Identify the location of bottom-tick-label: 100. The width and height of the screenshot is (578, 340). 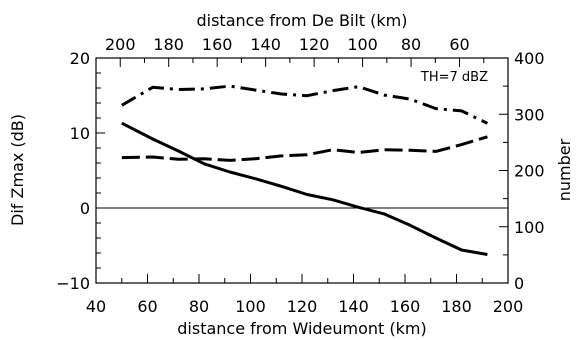
(250, 306).